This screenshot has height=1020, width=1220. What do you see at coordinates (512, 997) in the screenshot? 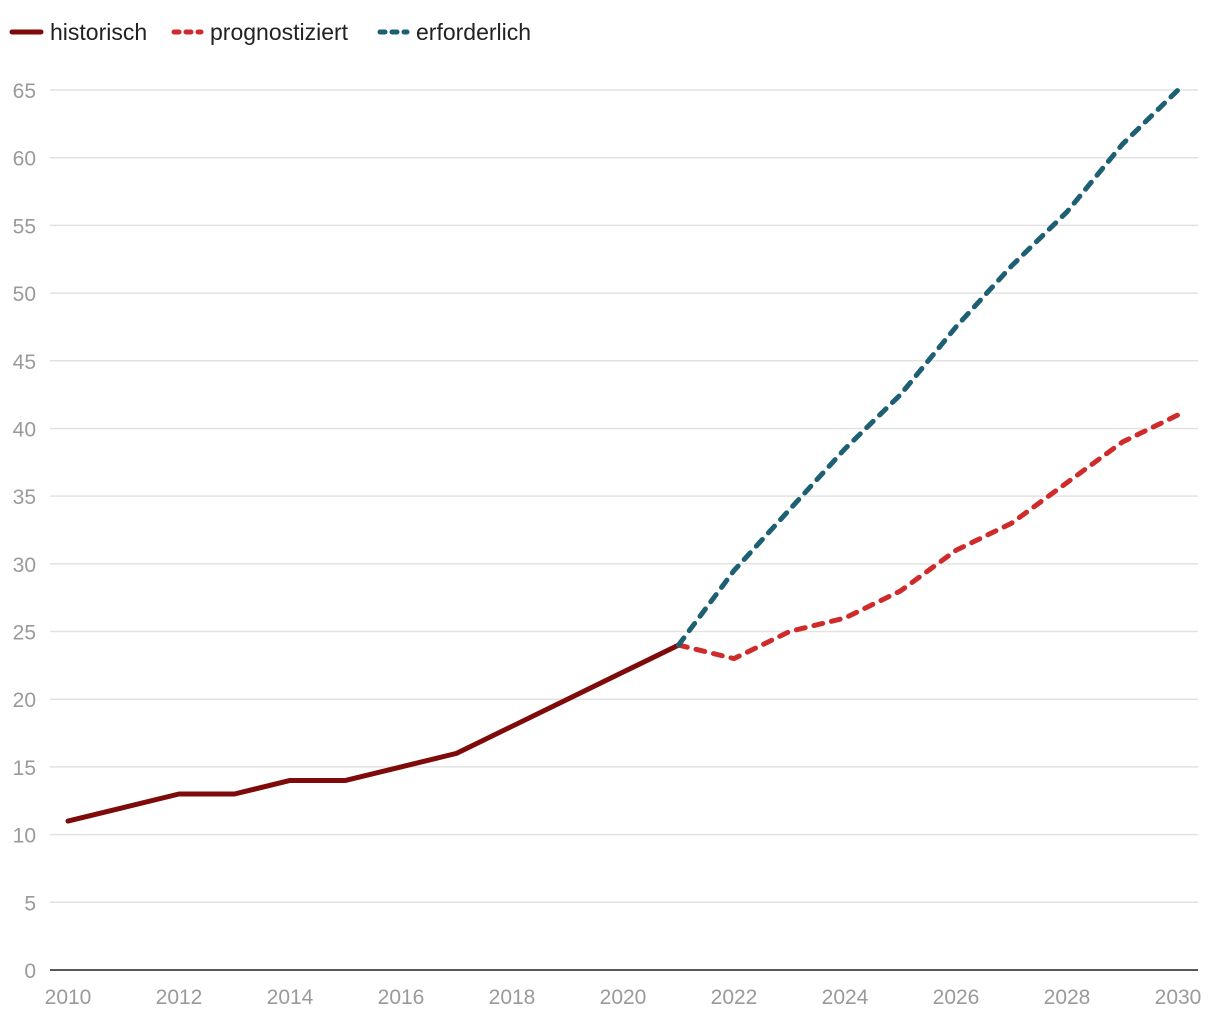
I see `x-tick-label: 2018` at bounding box center [512, 997].